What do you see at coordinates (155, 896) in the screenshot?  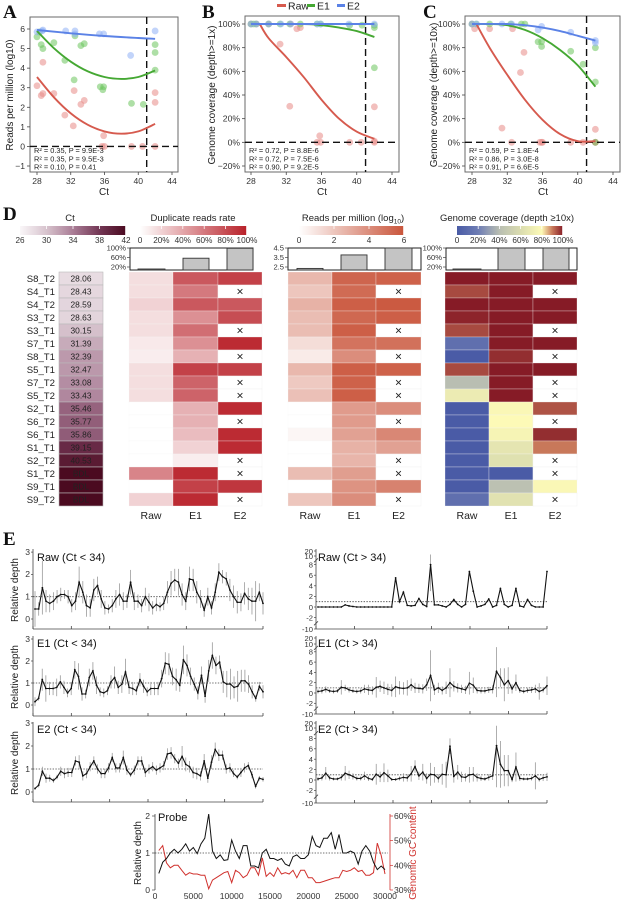 I see `x-tick-label: 0` at bounding box center [155, 896].